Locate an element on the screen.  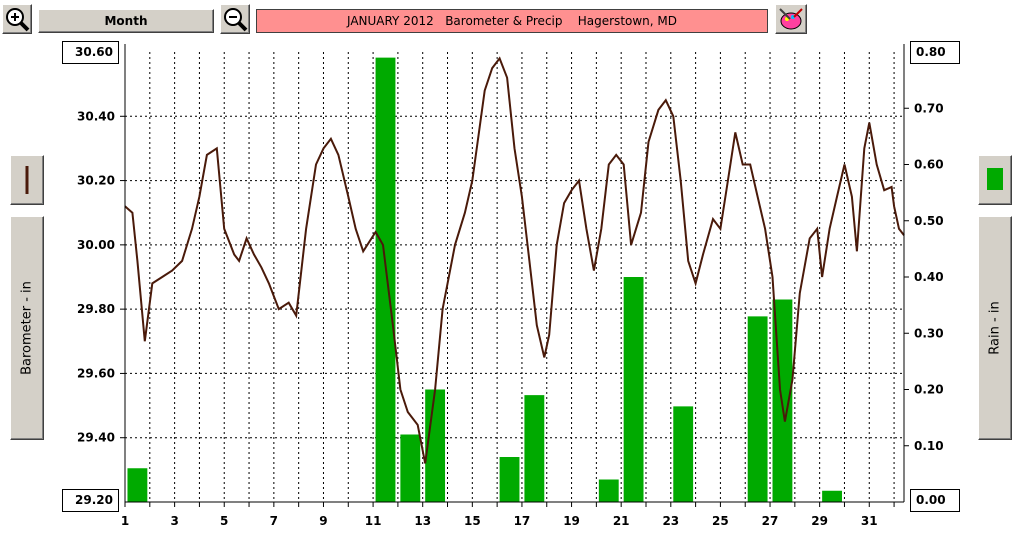
right-tick-labels: 0.70 0.60 0.50 0.40 0.30 0.20 0.10 is located at coordinates (929, 277).